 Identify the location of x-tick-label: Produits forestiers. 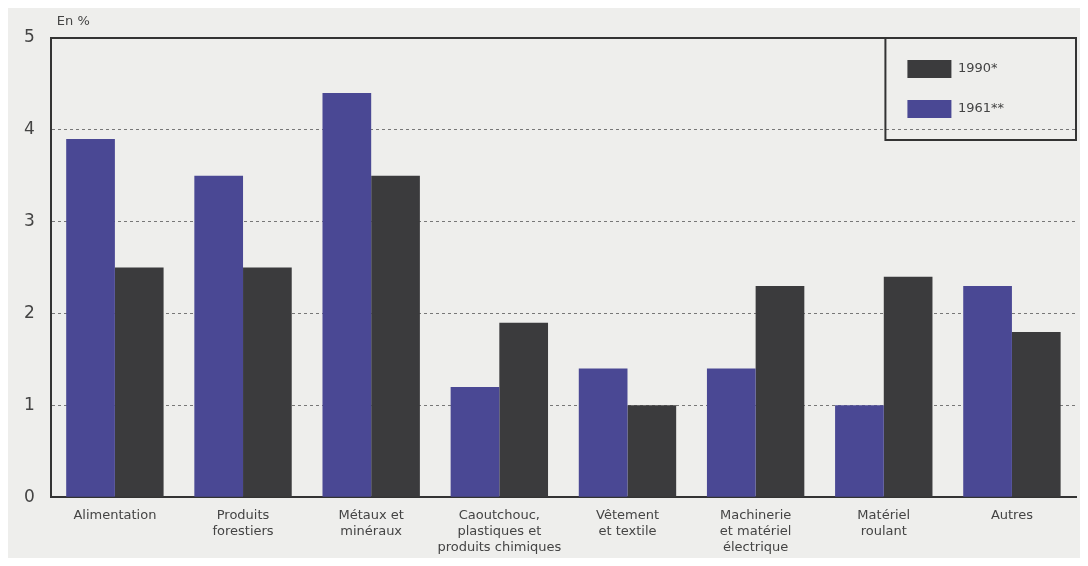
(243, 522).